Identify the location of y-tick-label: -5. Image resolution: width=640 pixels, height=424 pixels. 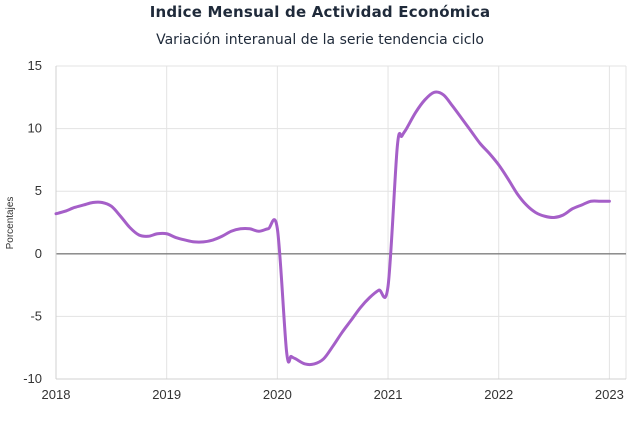
(36, 315).